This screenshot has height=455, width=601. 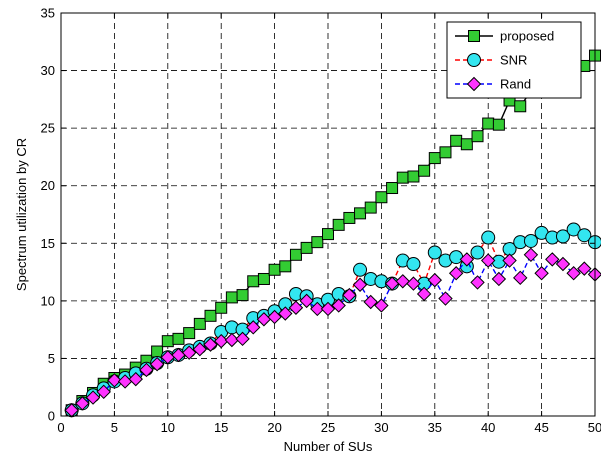 I want to click on x-tick-label: 0, so click(x=60, y=427).